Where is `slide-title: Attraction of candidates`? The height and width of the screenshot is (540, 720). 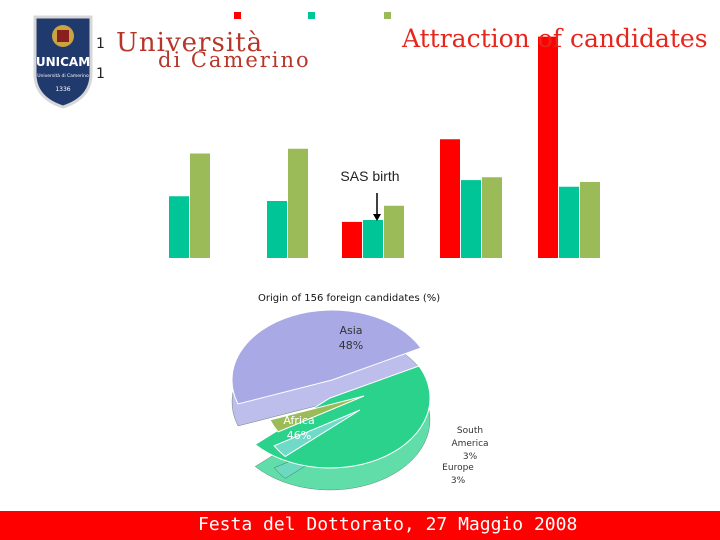 slide-title: Attraction of candidates is located at coordinates (555, 38).